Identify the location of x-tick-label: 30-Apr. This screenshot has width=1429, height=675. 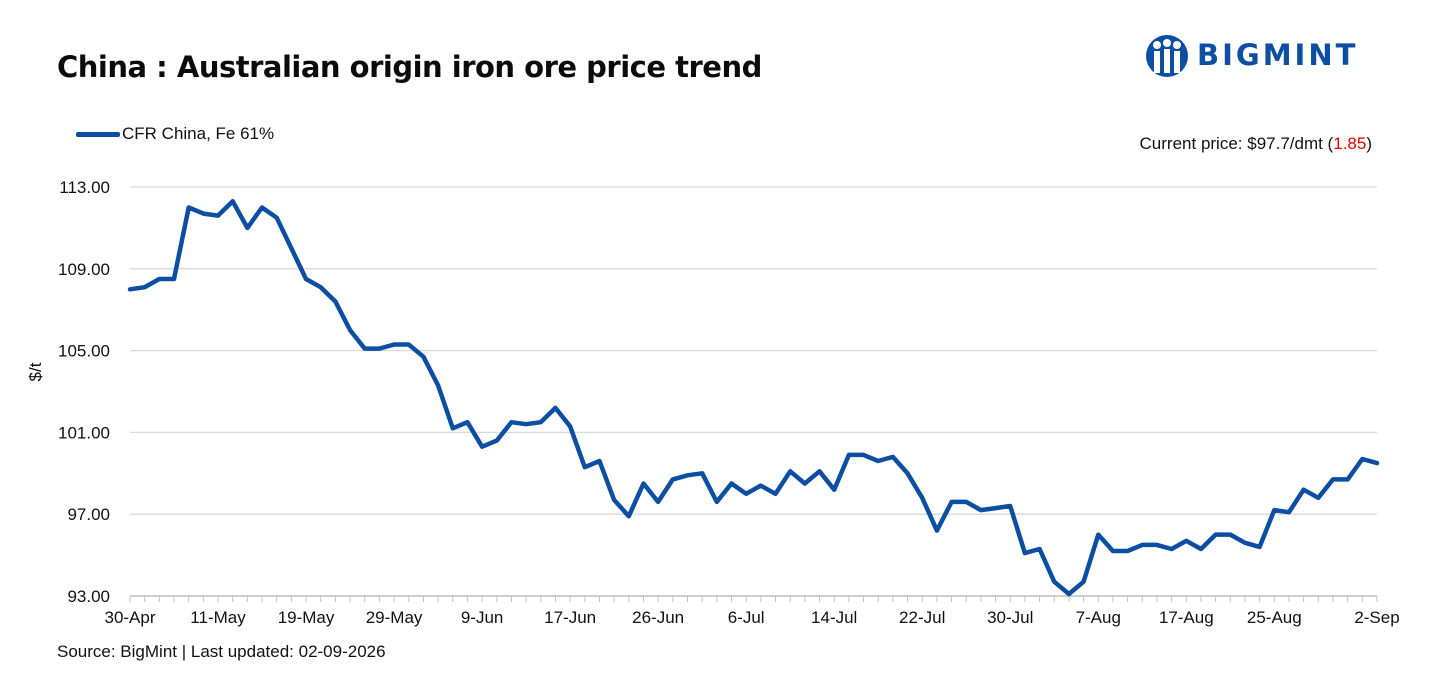
(129, 617).